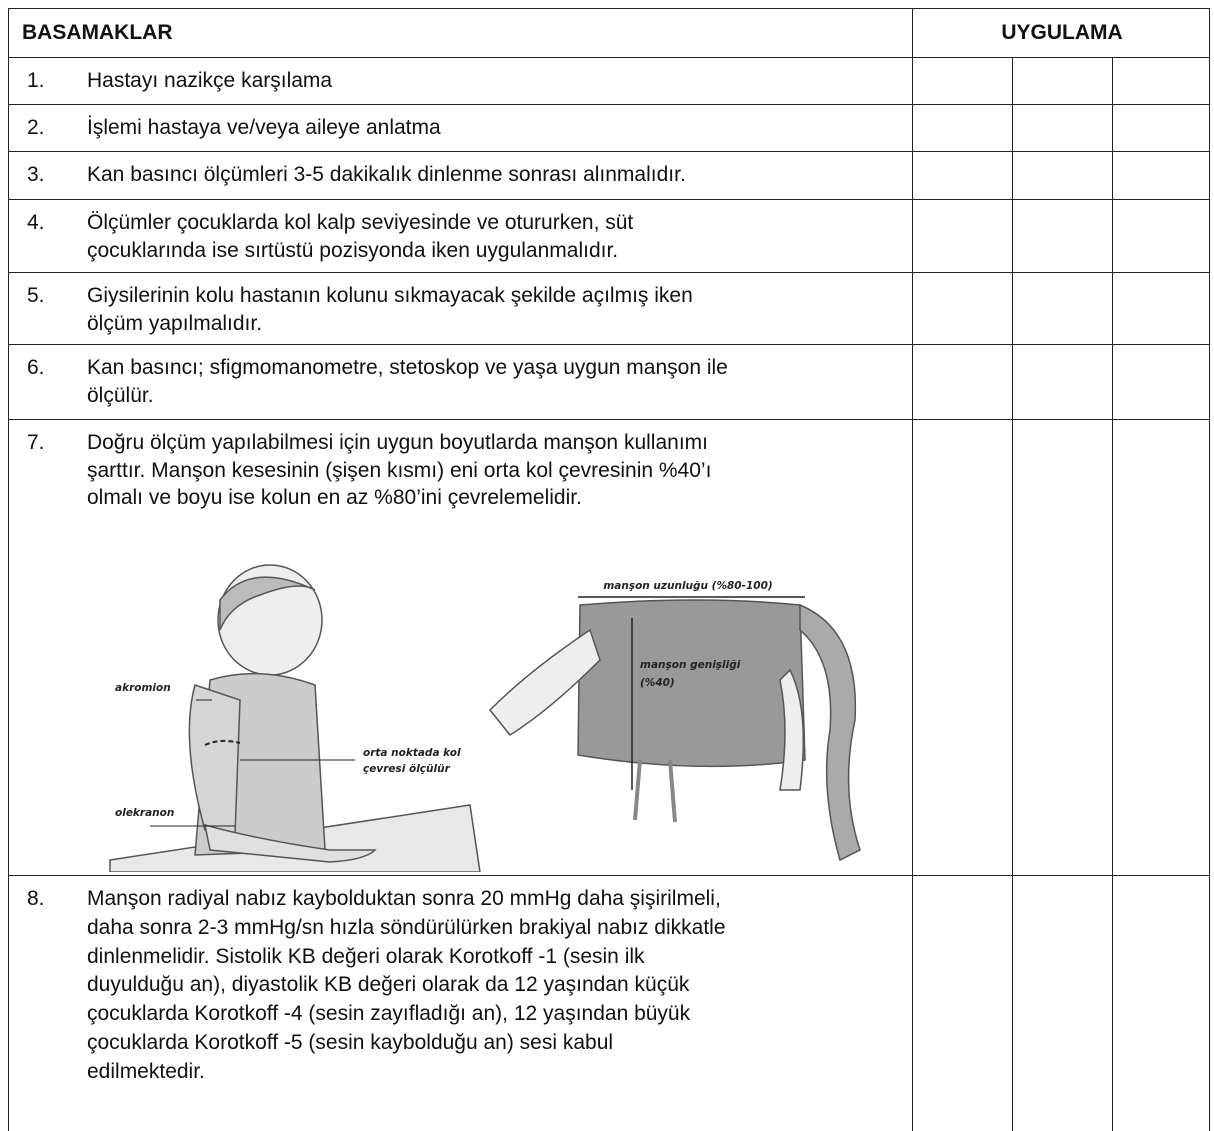  What do you see at coordinates (97, 32) in the screenshot?
I see `header-steps: BASAMAKLAR` at bounding box center [97, 32].